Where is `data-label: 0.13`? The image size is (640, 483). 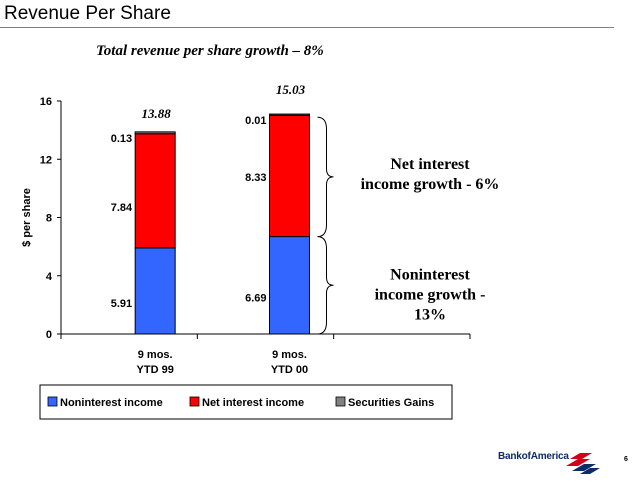 data-label: 0.13 is located at coordinates (121, 139).